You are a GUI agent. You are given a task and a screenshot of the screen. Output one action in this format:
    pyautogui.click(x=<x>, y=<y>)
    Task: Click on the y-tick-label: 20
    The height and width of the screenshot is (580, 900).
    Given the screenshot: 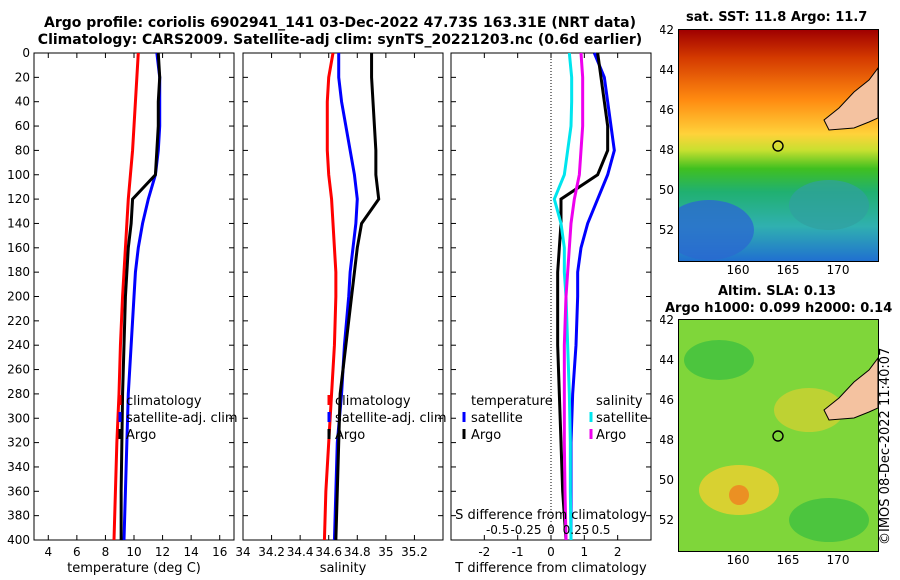 What is the action you would take?
    pyautogui.click(x=22, y=77)
    